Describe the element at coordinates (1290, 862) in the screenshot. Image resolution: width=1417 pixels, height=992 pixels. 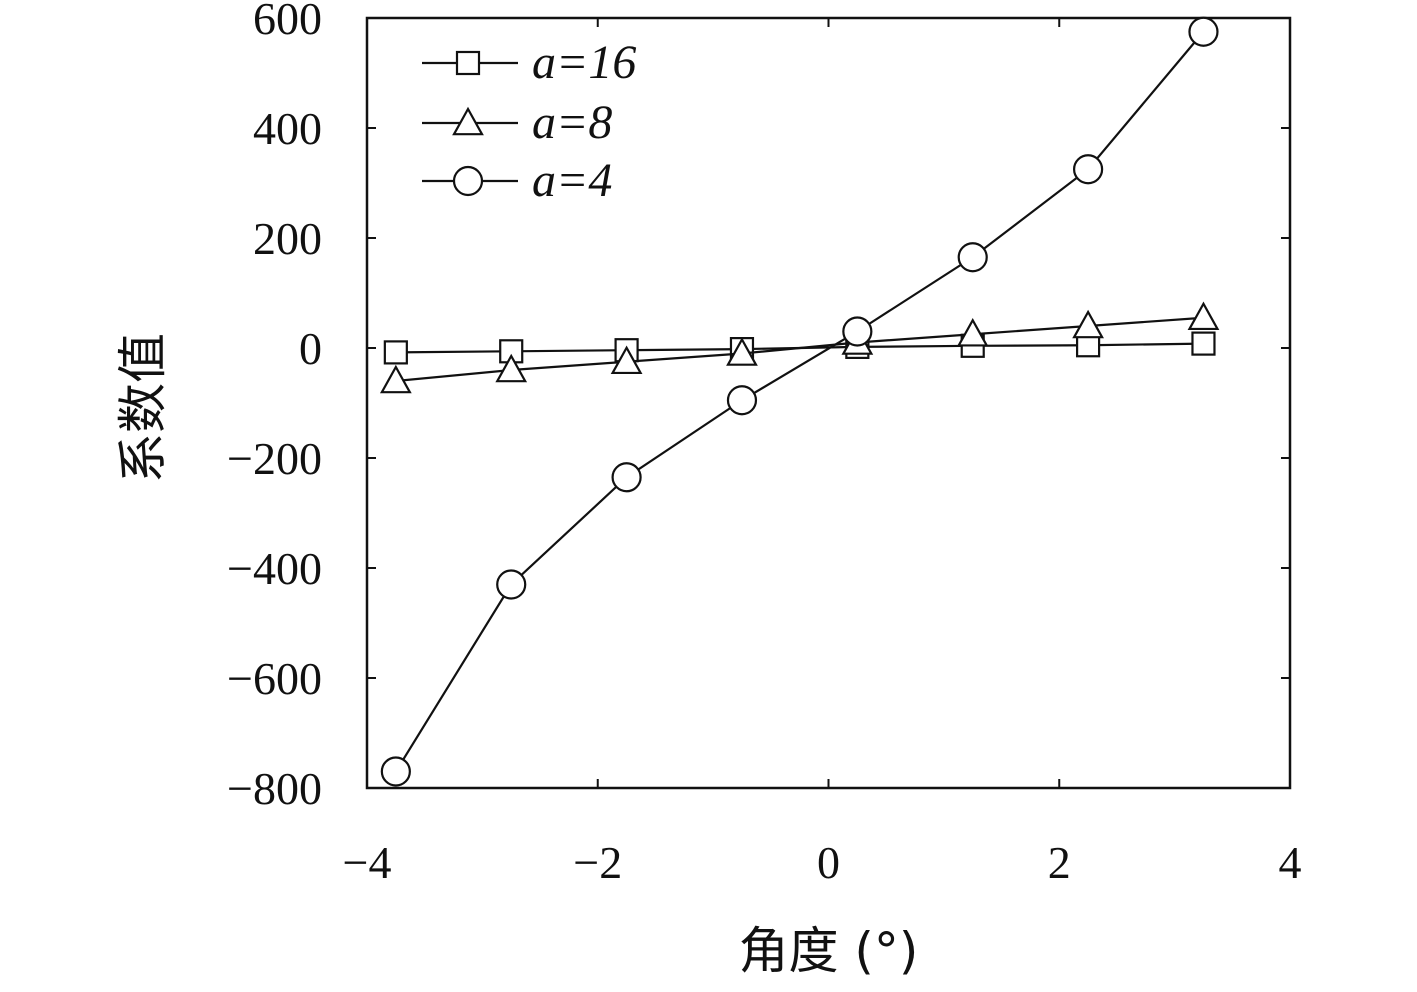
I see `x-tick-label: 4` at that location.